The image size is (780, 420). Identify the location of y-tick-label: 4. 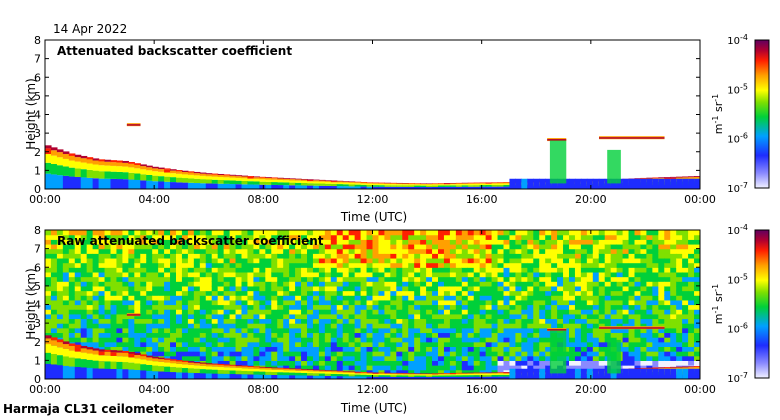
(37, 115).